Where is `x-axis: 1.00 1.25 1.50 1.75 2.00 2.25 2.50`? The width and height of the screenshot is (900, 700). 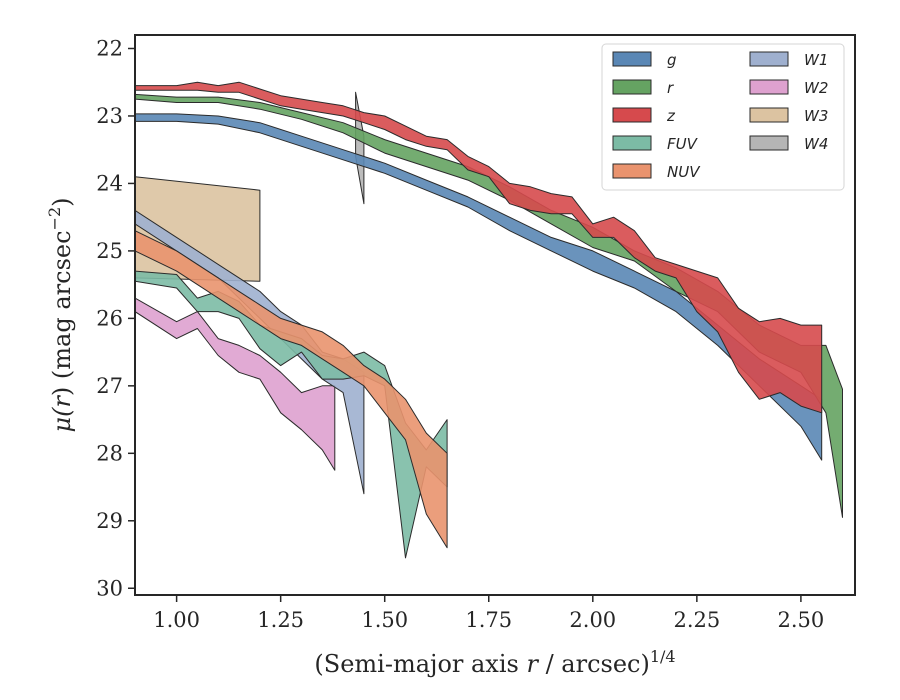
x-axis: 1.00 1.25 1.50 1.75 2.00 2.25 2.50 is located at coordinates (488, 613).